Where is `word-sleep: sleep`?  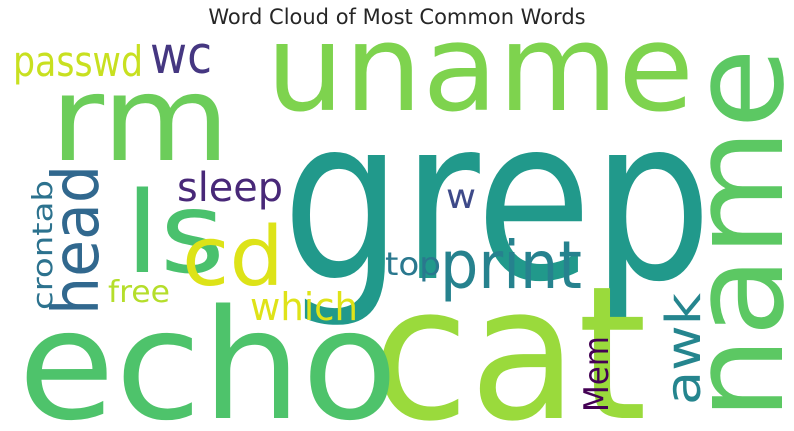 word-sleep: sleep is located at coordinates (230, 188).